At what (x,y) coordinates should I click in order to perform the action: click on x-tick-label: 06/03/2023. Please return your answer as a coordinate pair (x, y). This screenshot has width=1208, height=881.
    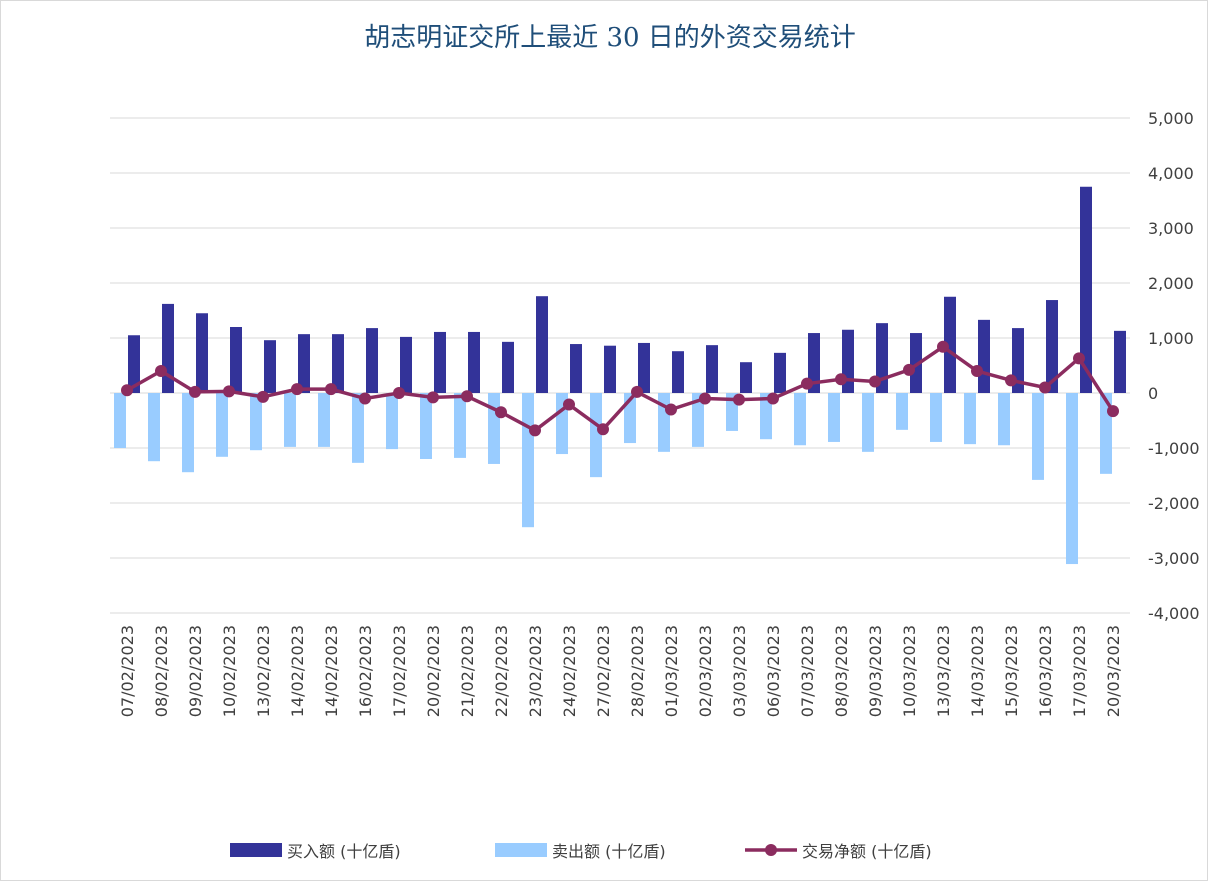
    Looking at the image, I should click on (773, 671).